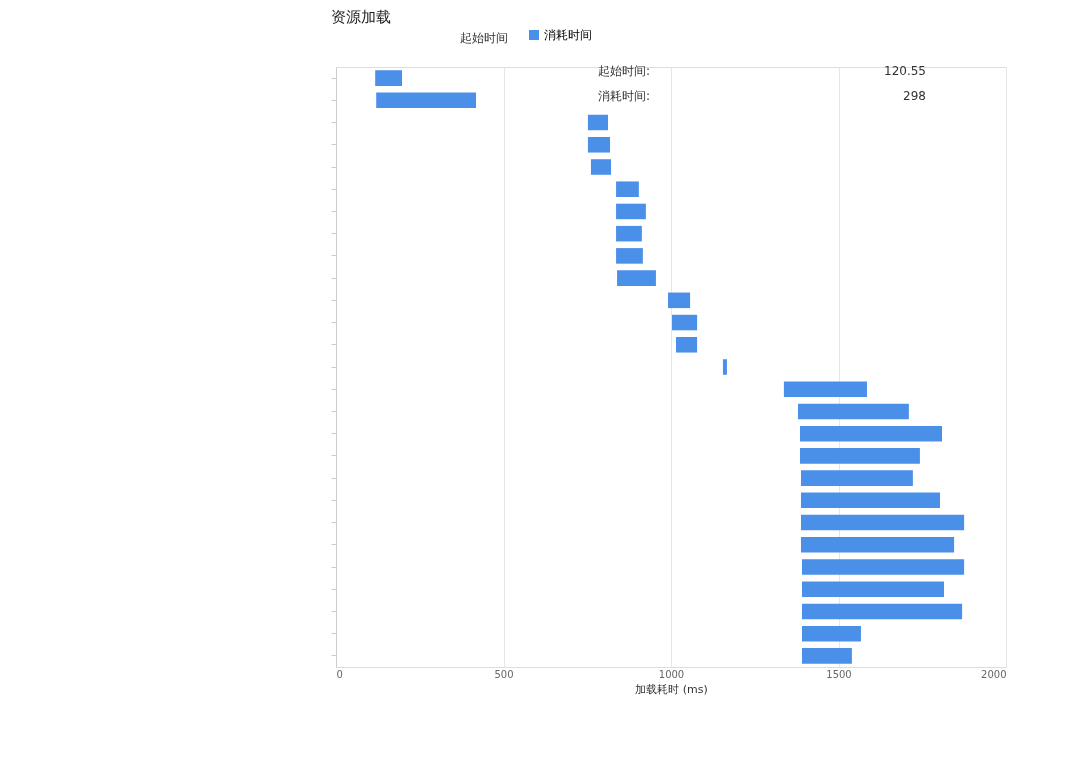 This screenshot has height=764, width=1080. What do you see at coordinates (671, 689) in the screenshot?
I see `x-axis-title: 加载耗时 (ms)` at bounding box center [671, 689].